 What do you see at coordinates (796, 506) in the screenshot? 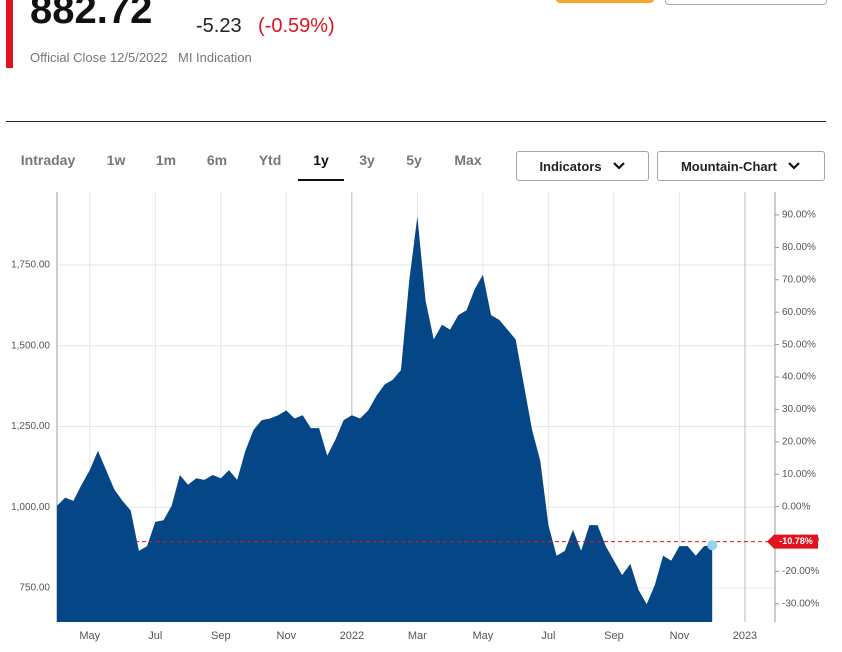
I see `y2-tick-label: 0.00%` at bounding box center [796, 506].